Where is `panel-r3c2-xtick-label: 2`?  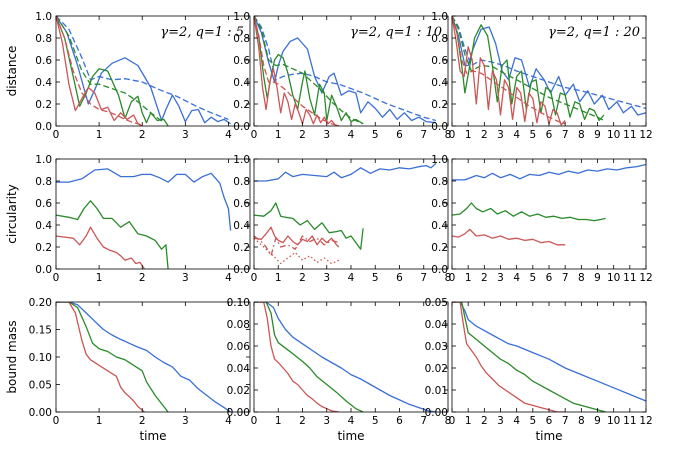
panel-r3c2-xtick-label: 2 is located at coordinates (302, 421).